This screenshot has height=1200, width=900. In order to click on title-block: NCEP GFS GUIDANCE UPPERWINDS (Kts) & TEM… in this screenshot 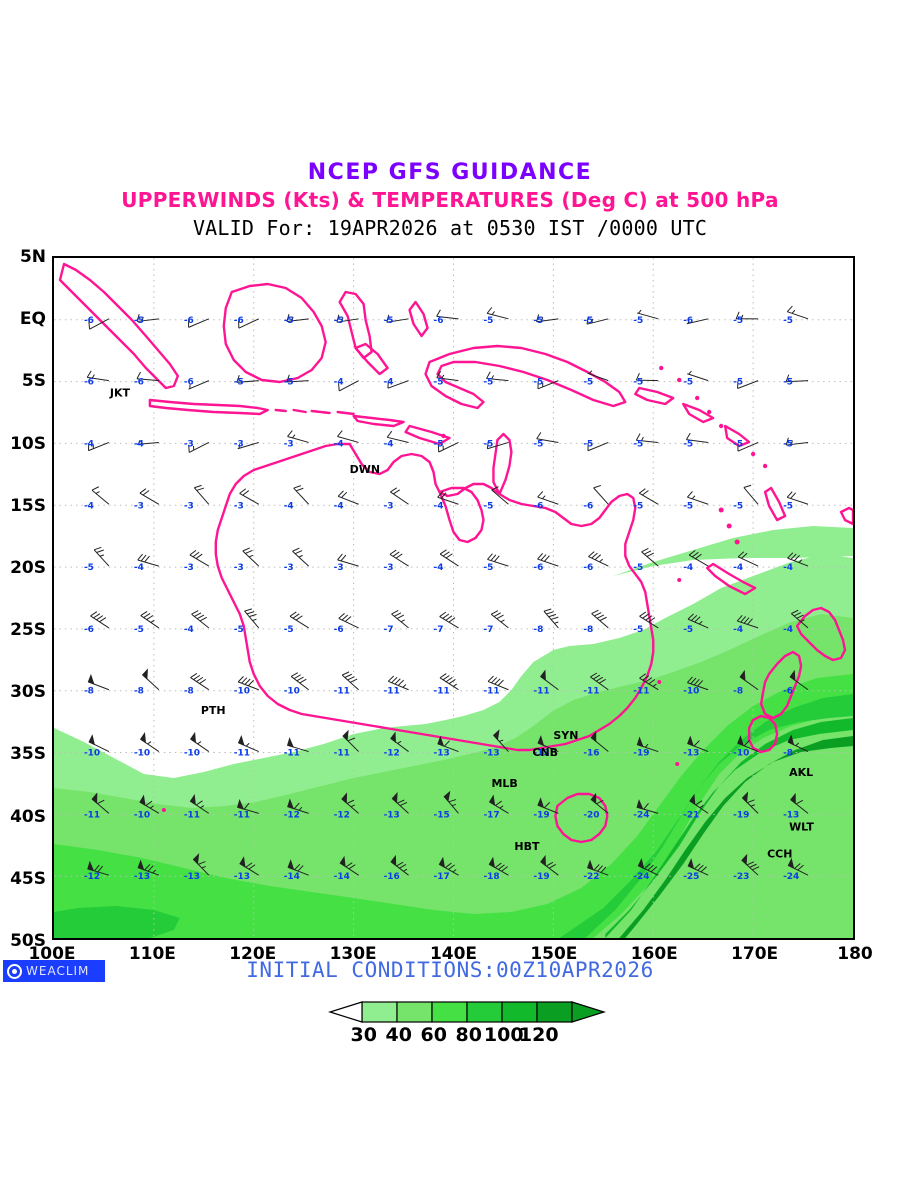, I will do `click(450, 201)`.